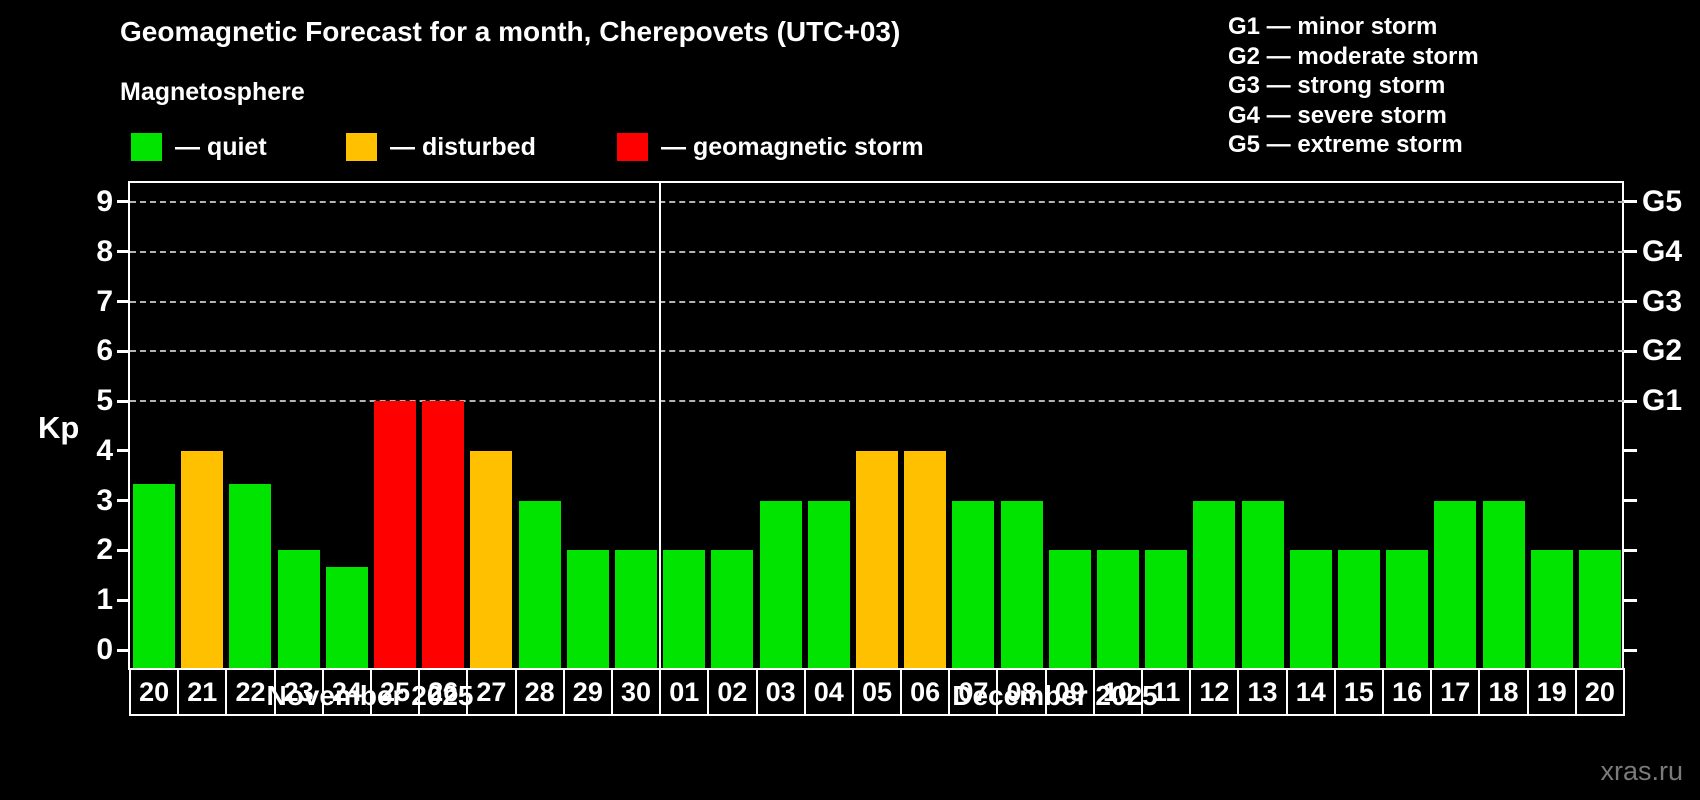 Image resolution: width=1700 pixels, height=800 pixels. What do you see at coordinates (1021, 692) in the screenshot?
I see `date-cell: 08` at bounding box center [1021, 692].